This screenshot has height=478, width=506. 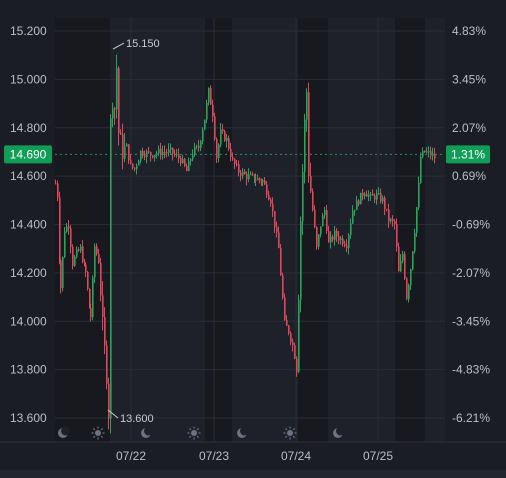 What do you see at coordinates (469, 128) in the screenshot?
I see `y-tick-right: 2.07%` at bounding box center [469, 128].